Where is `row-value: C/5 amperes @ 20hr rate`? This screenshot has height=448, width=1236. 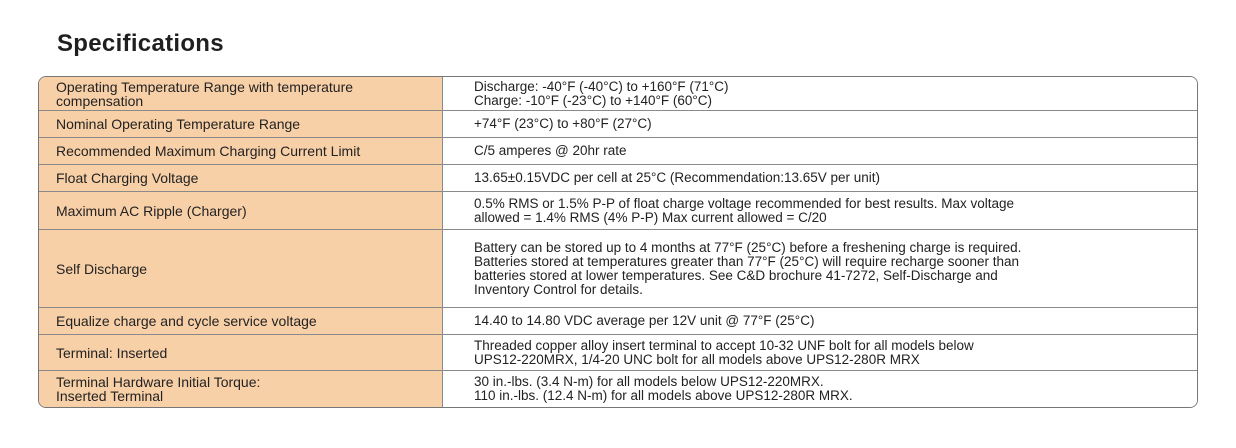
row-value: C/5 amperes @ 20hr rate is located at coordinates (820, 151).